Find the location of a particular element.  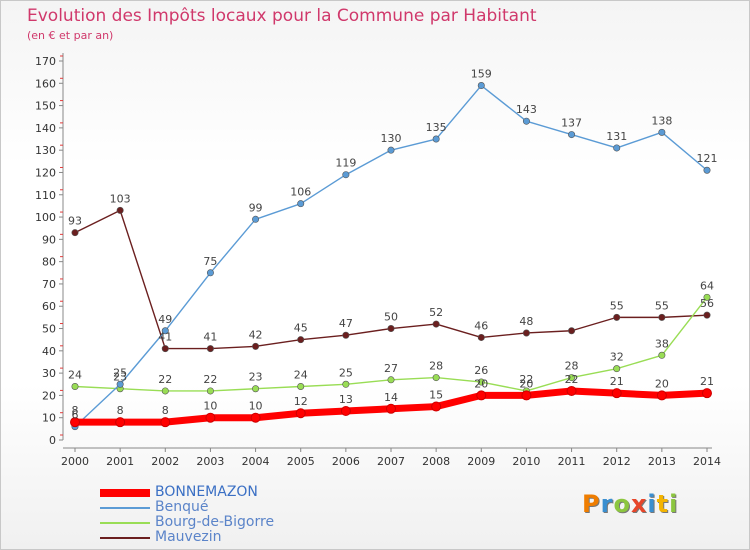

x-tick-label: 2007 is located at coordinates (391, 461).